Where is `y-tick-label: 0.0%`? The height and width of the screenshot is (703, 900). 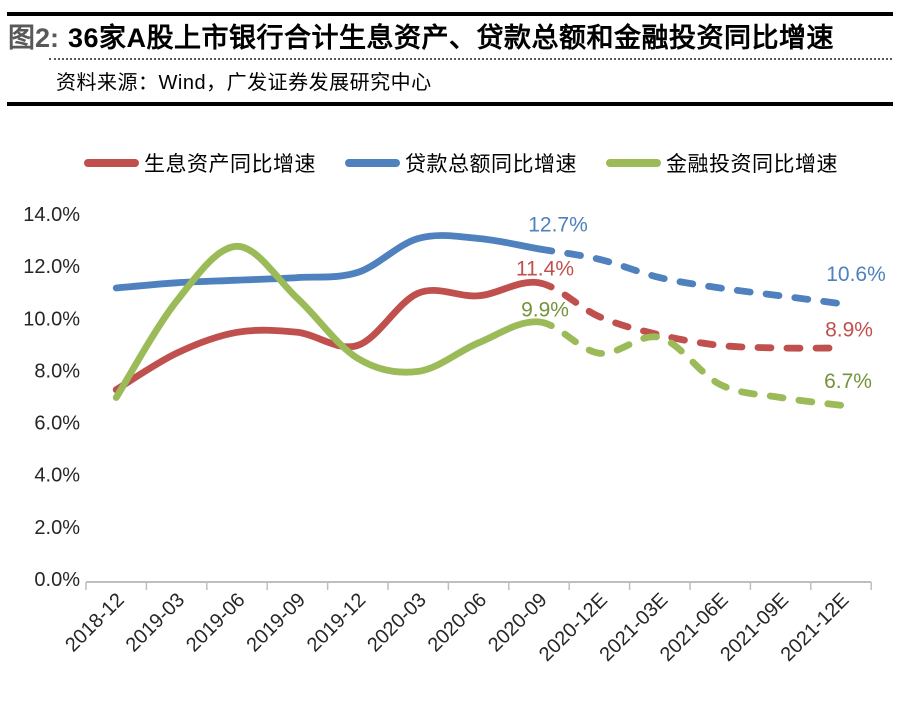 y-tick-label: 0.0% is located at coordinates (57, 580).